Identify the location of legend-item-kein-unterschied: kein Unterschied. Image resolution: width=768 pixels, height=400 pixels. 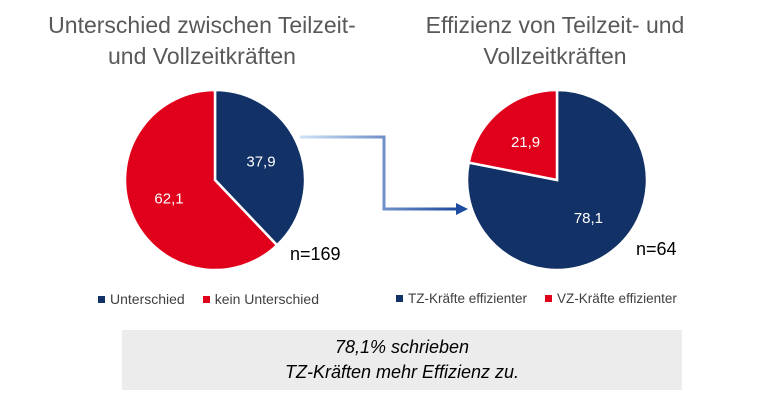
(260, 299).